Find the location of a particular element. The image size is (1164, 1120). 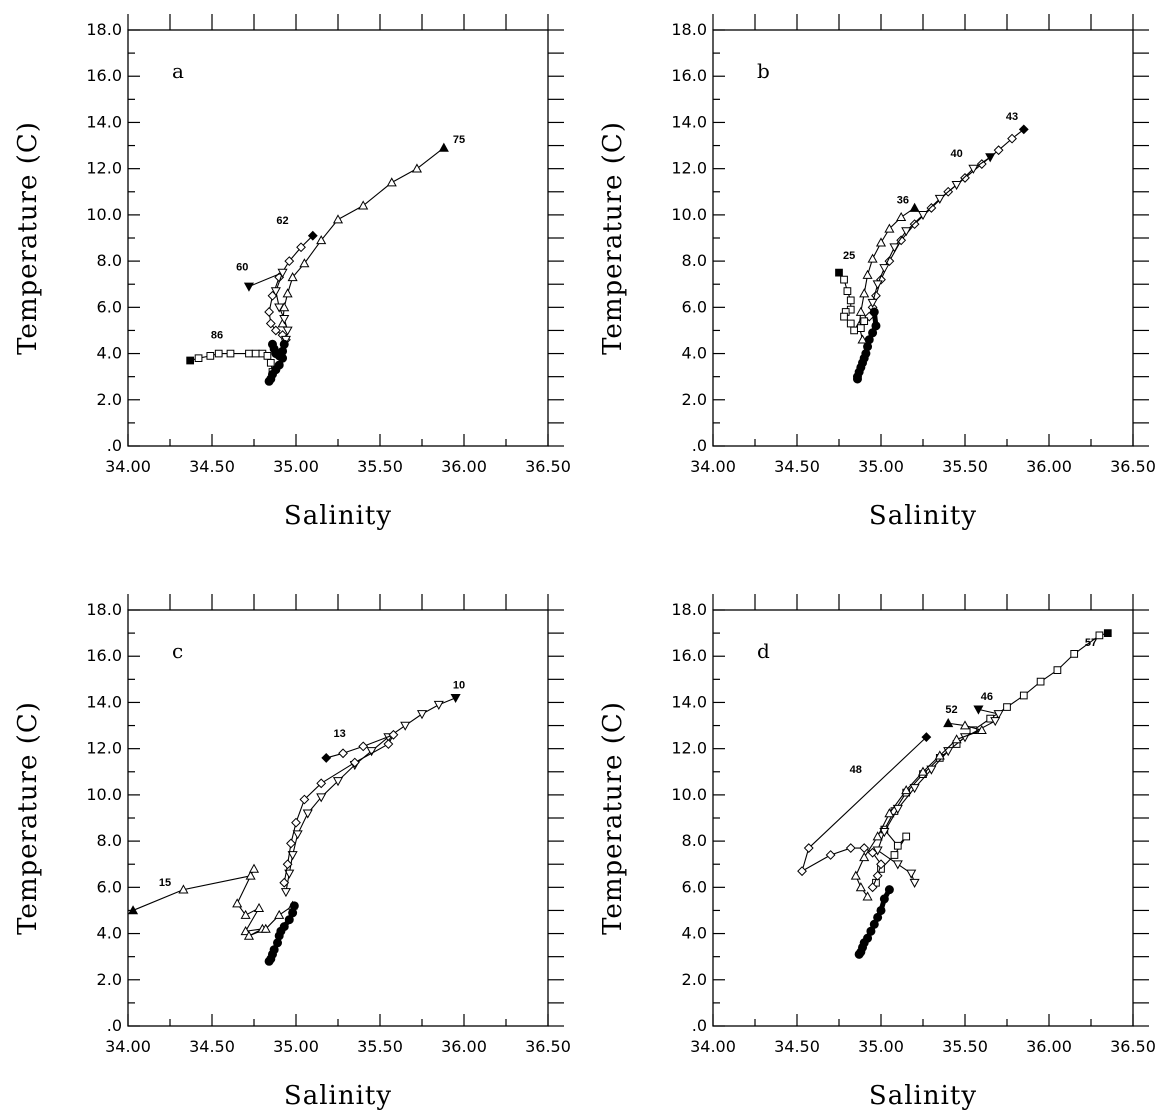

y-tick-label: 12.0 is located at coordinates (689, 748).